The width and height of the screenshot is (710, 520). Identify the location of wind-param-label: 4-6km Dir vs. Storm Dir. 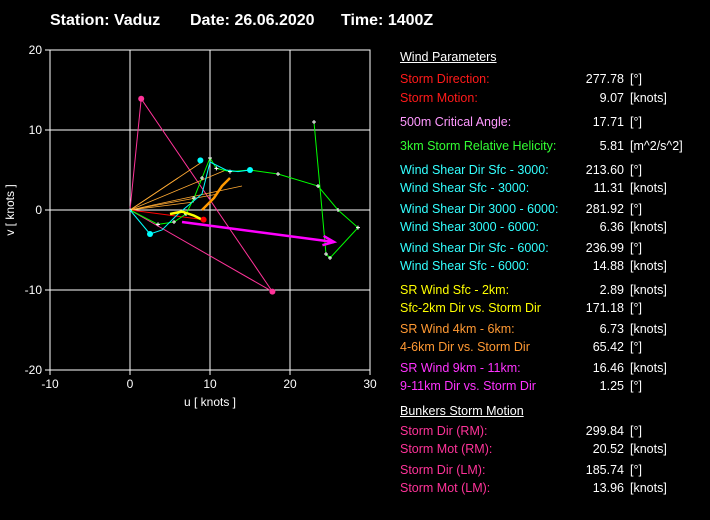
(465, 347).